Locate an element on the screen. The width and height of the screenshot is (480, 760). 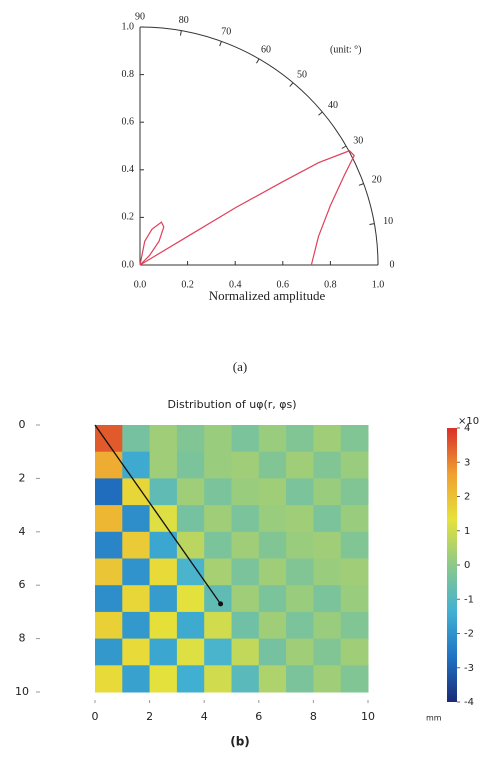
direction-line is located at coordinates (158, 514).